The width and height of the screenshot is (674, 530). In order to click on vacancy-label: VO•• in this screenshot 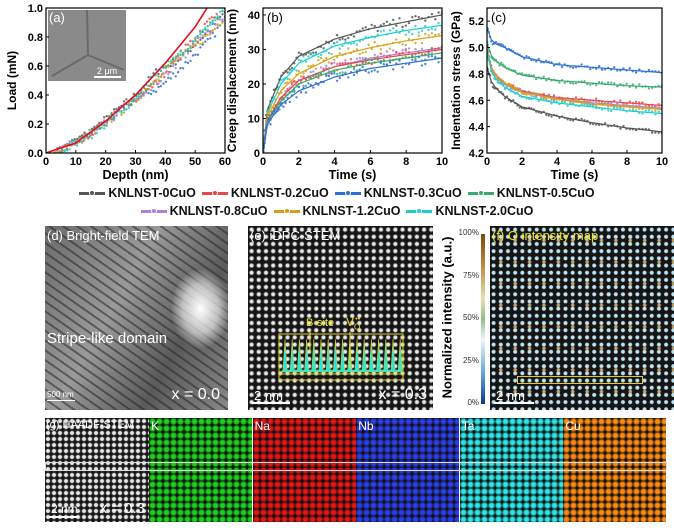, I will do `click(353, 323)`.